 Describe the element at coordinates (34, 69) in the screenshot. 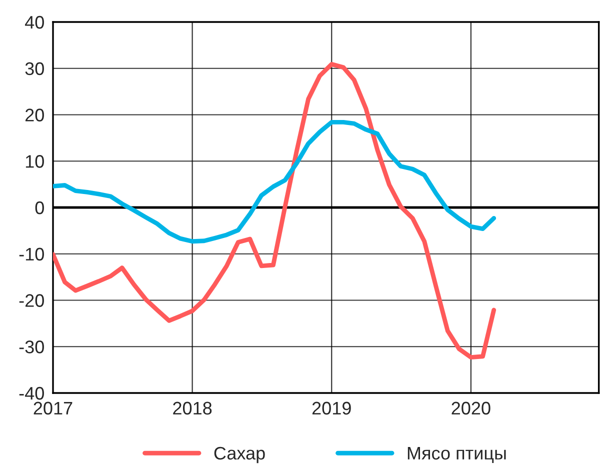

I see `y-tick-label: 30` at that location.